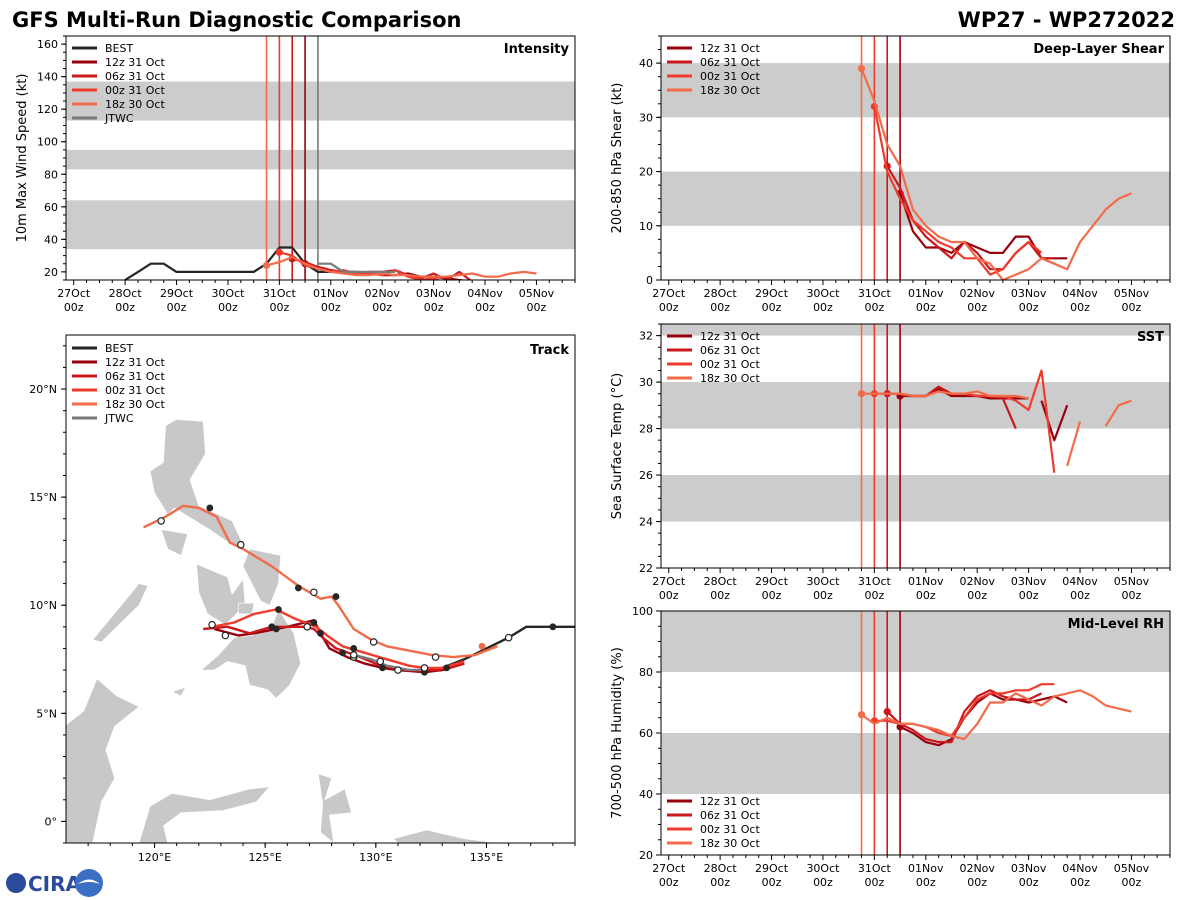 The width and height of the screenshot is (1200, 900). I want to click on intensity-legend-label: BEST, so click(119, 48).